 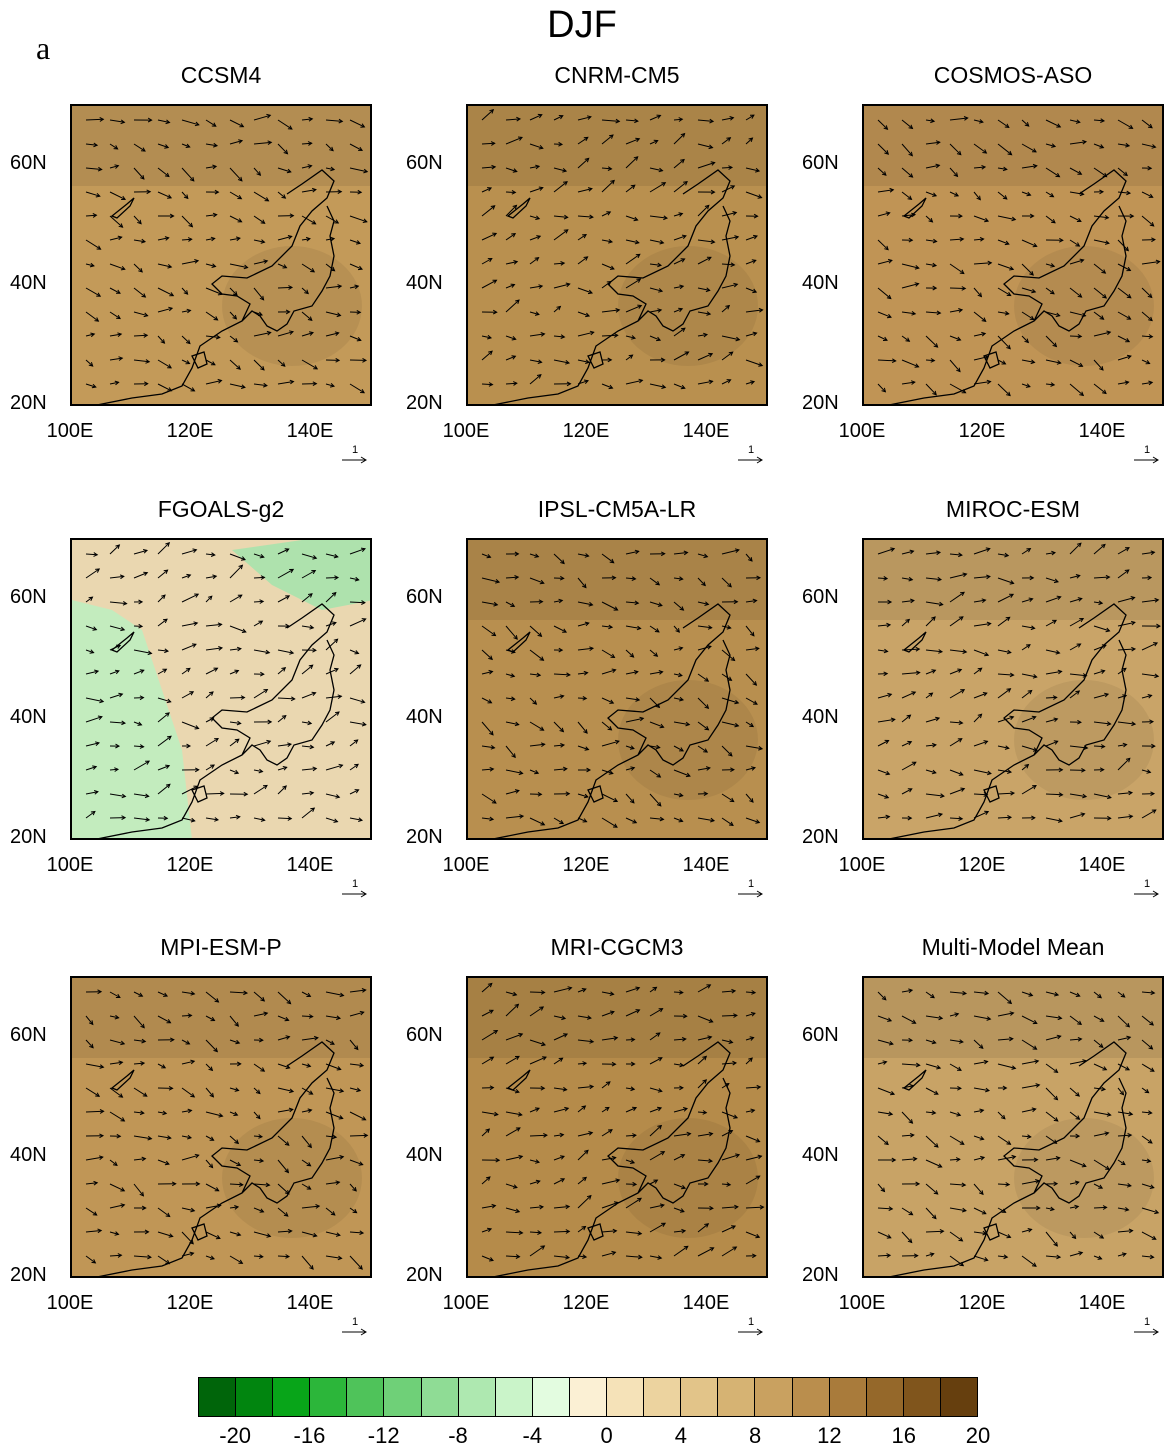 I want to click on map-panel: MIROC-ESM 60N 40N 20N 100E 120E 140E 1, so click(x=978, y=732).